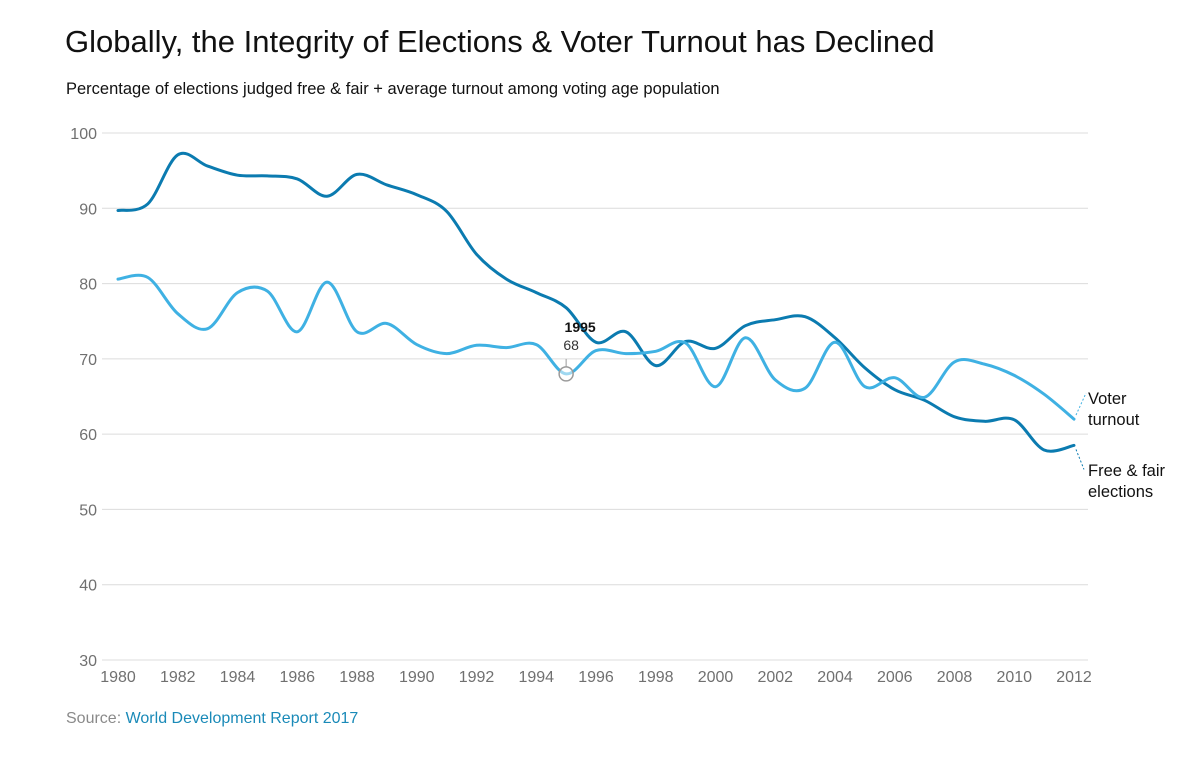 Image resolution: width=1200 pixels, height=765 pixels. Describe the element at coordinates (536, 677) in the screenshot. I see `x-tick-label: 1994` at that location.